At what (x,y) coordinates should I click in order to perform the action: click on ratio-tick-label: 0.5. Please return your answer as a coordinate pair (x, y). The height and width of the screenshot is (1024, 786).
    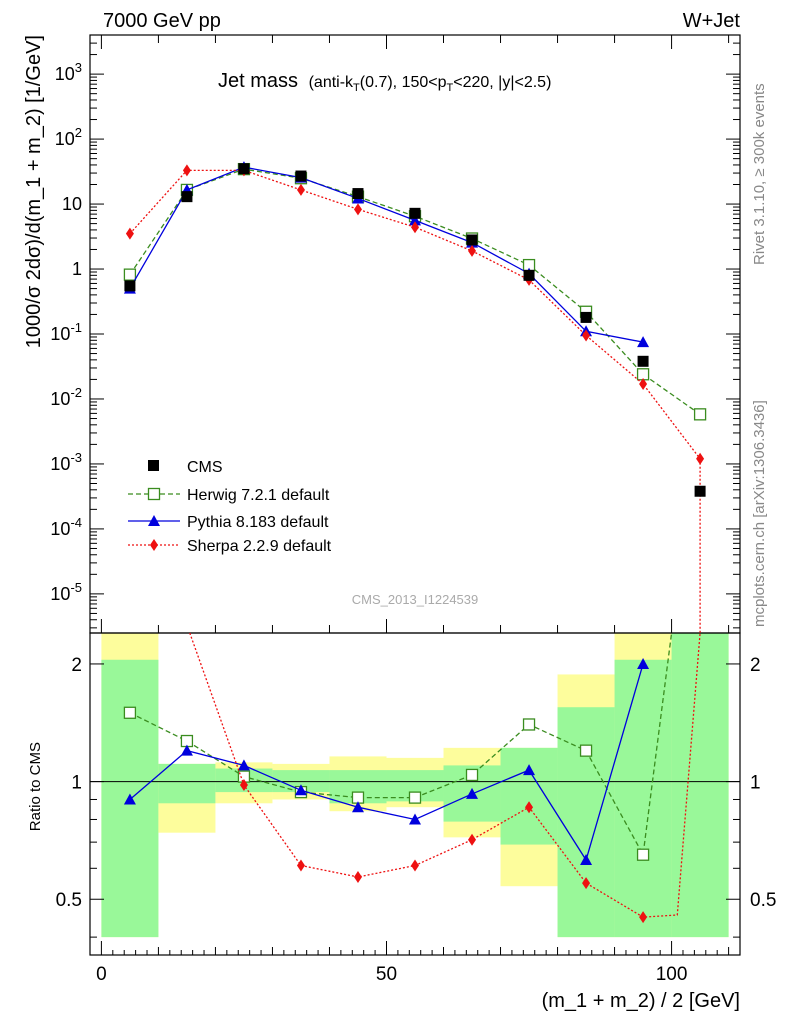
    Looking at the image, I should click on (69, 900).